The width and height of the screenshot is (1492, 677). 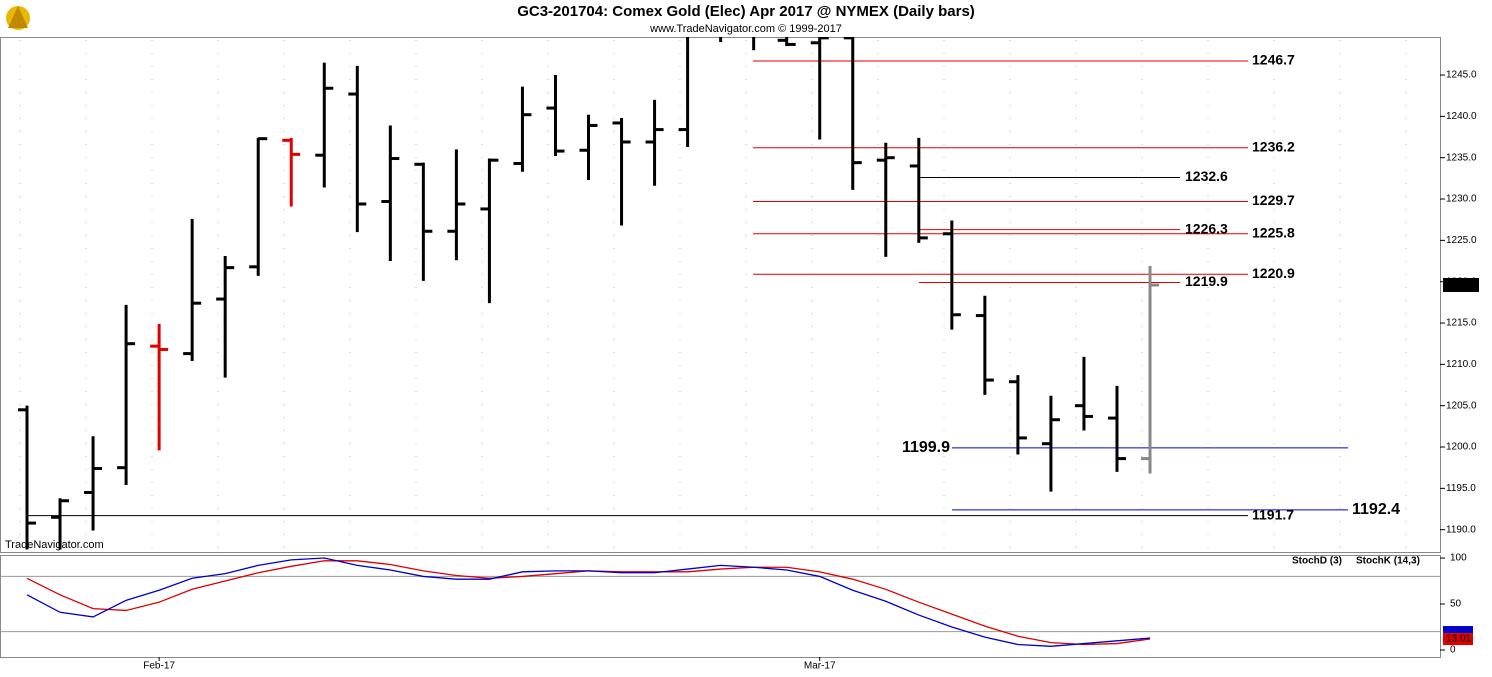 What do you see at coordinates (1376, 509) in the screenshot?
I see `level-label: 1192.4` at bounding box center [1376, 509].